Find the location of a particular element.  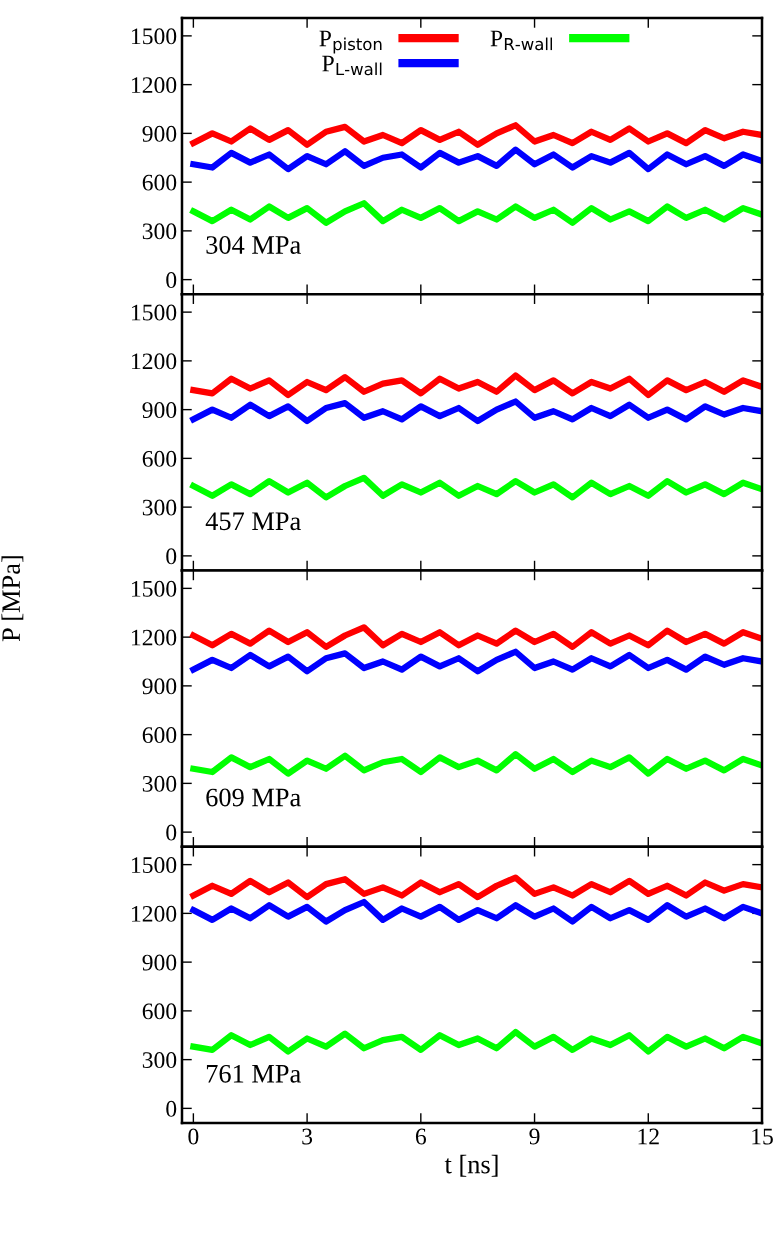

y-axis-title: P [MPa] is located at coordinates (12, 599).